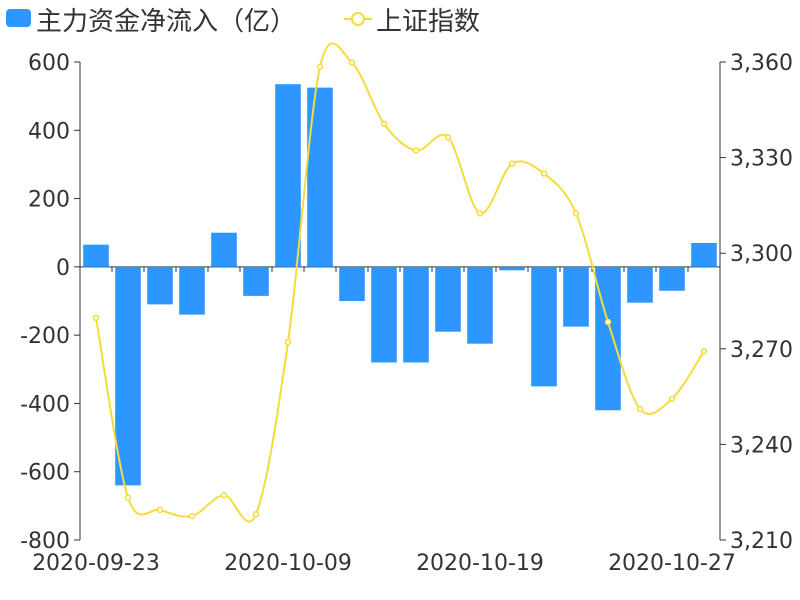 This screenshot has height=600, width=800. Describe the element at coordinates (428, 22) in the screenshot. I see `legend-label-line: 上证指数` at that location.